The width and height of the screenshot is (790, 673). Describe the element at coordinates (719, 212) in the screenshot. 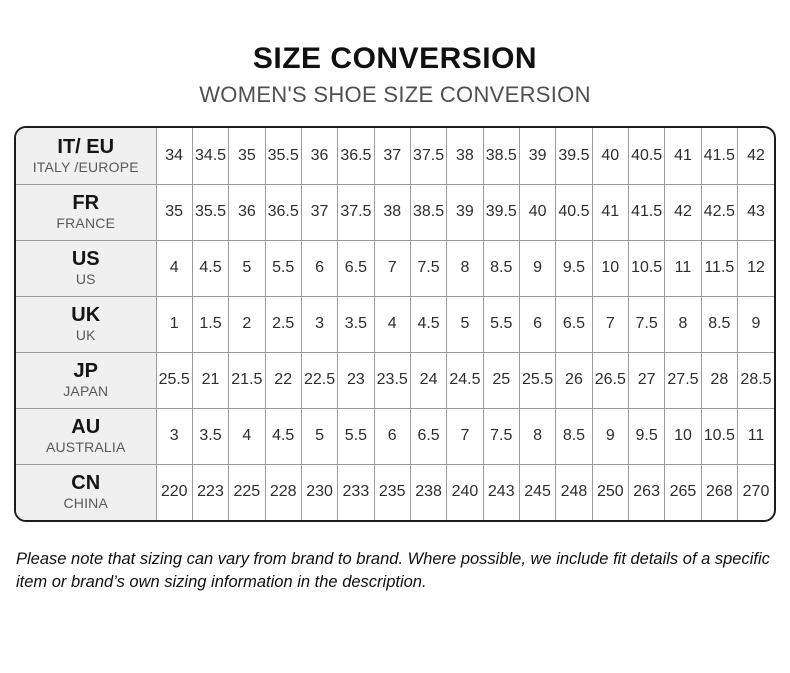

I see `size-cell: 42.5` at that location.